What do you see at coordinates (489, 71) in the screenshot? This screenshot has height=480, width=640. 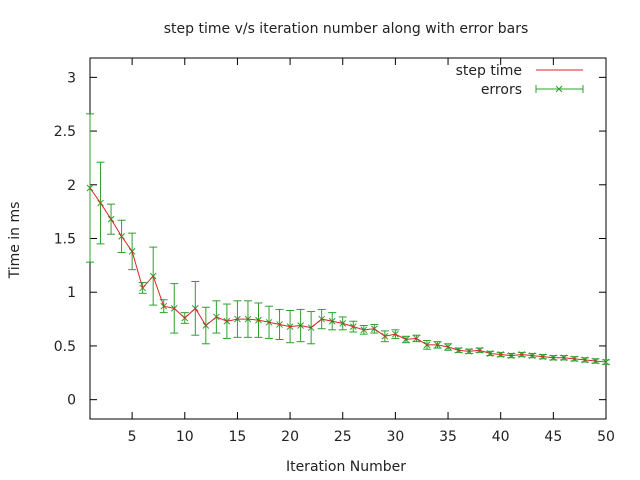 I see `legend-label-step-time: step time` at bounding box center [489, 71].